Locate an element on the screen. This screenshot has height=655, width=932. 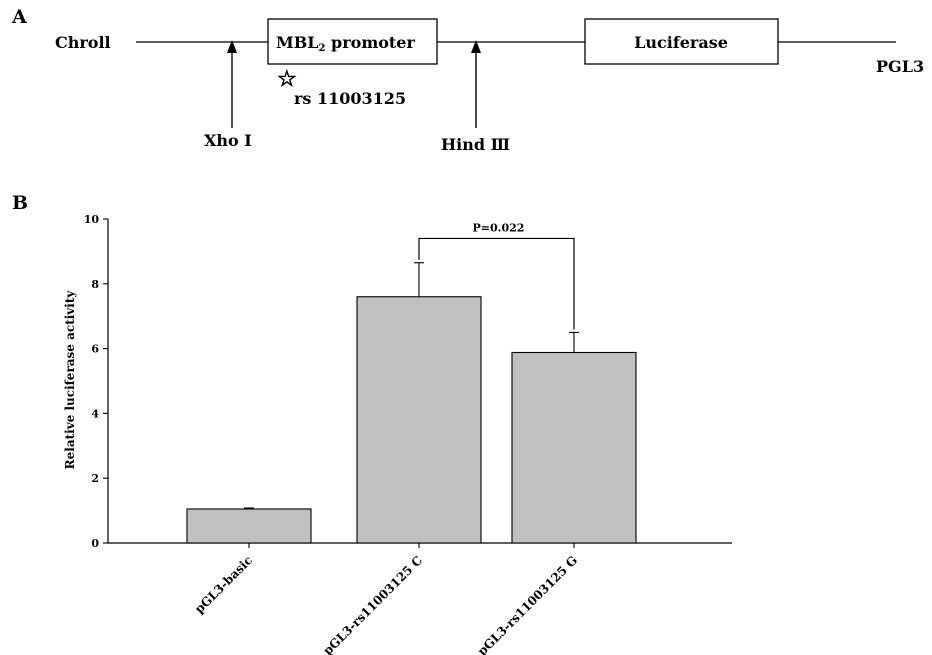
x-tick-label: pGL3-basic is located at coordinates (223, 584).